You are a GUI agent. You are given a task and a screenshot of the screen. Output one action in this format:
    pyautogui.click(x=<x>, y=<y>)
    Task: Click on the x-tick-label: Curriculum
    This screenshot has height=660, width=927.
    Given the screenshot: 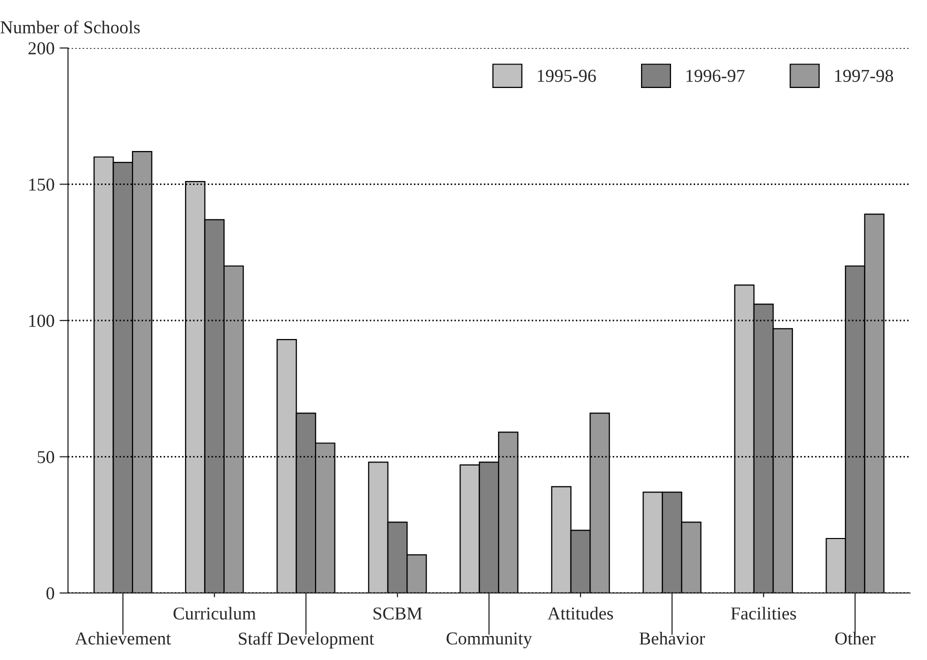 What is the action you would take?
    pyautogui.click(x=215, y=613)
    